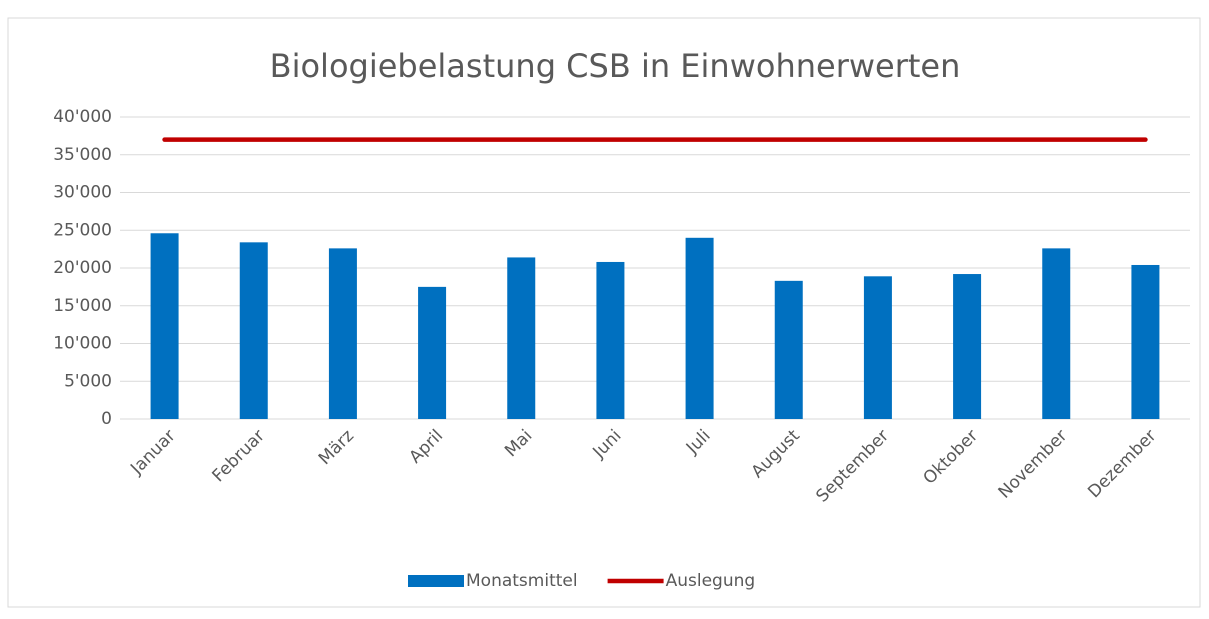 This screenshot has width=1209, height=619. I want to click on y-tick-label: 5'000, so click(88, 381).